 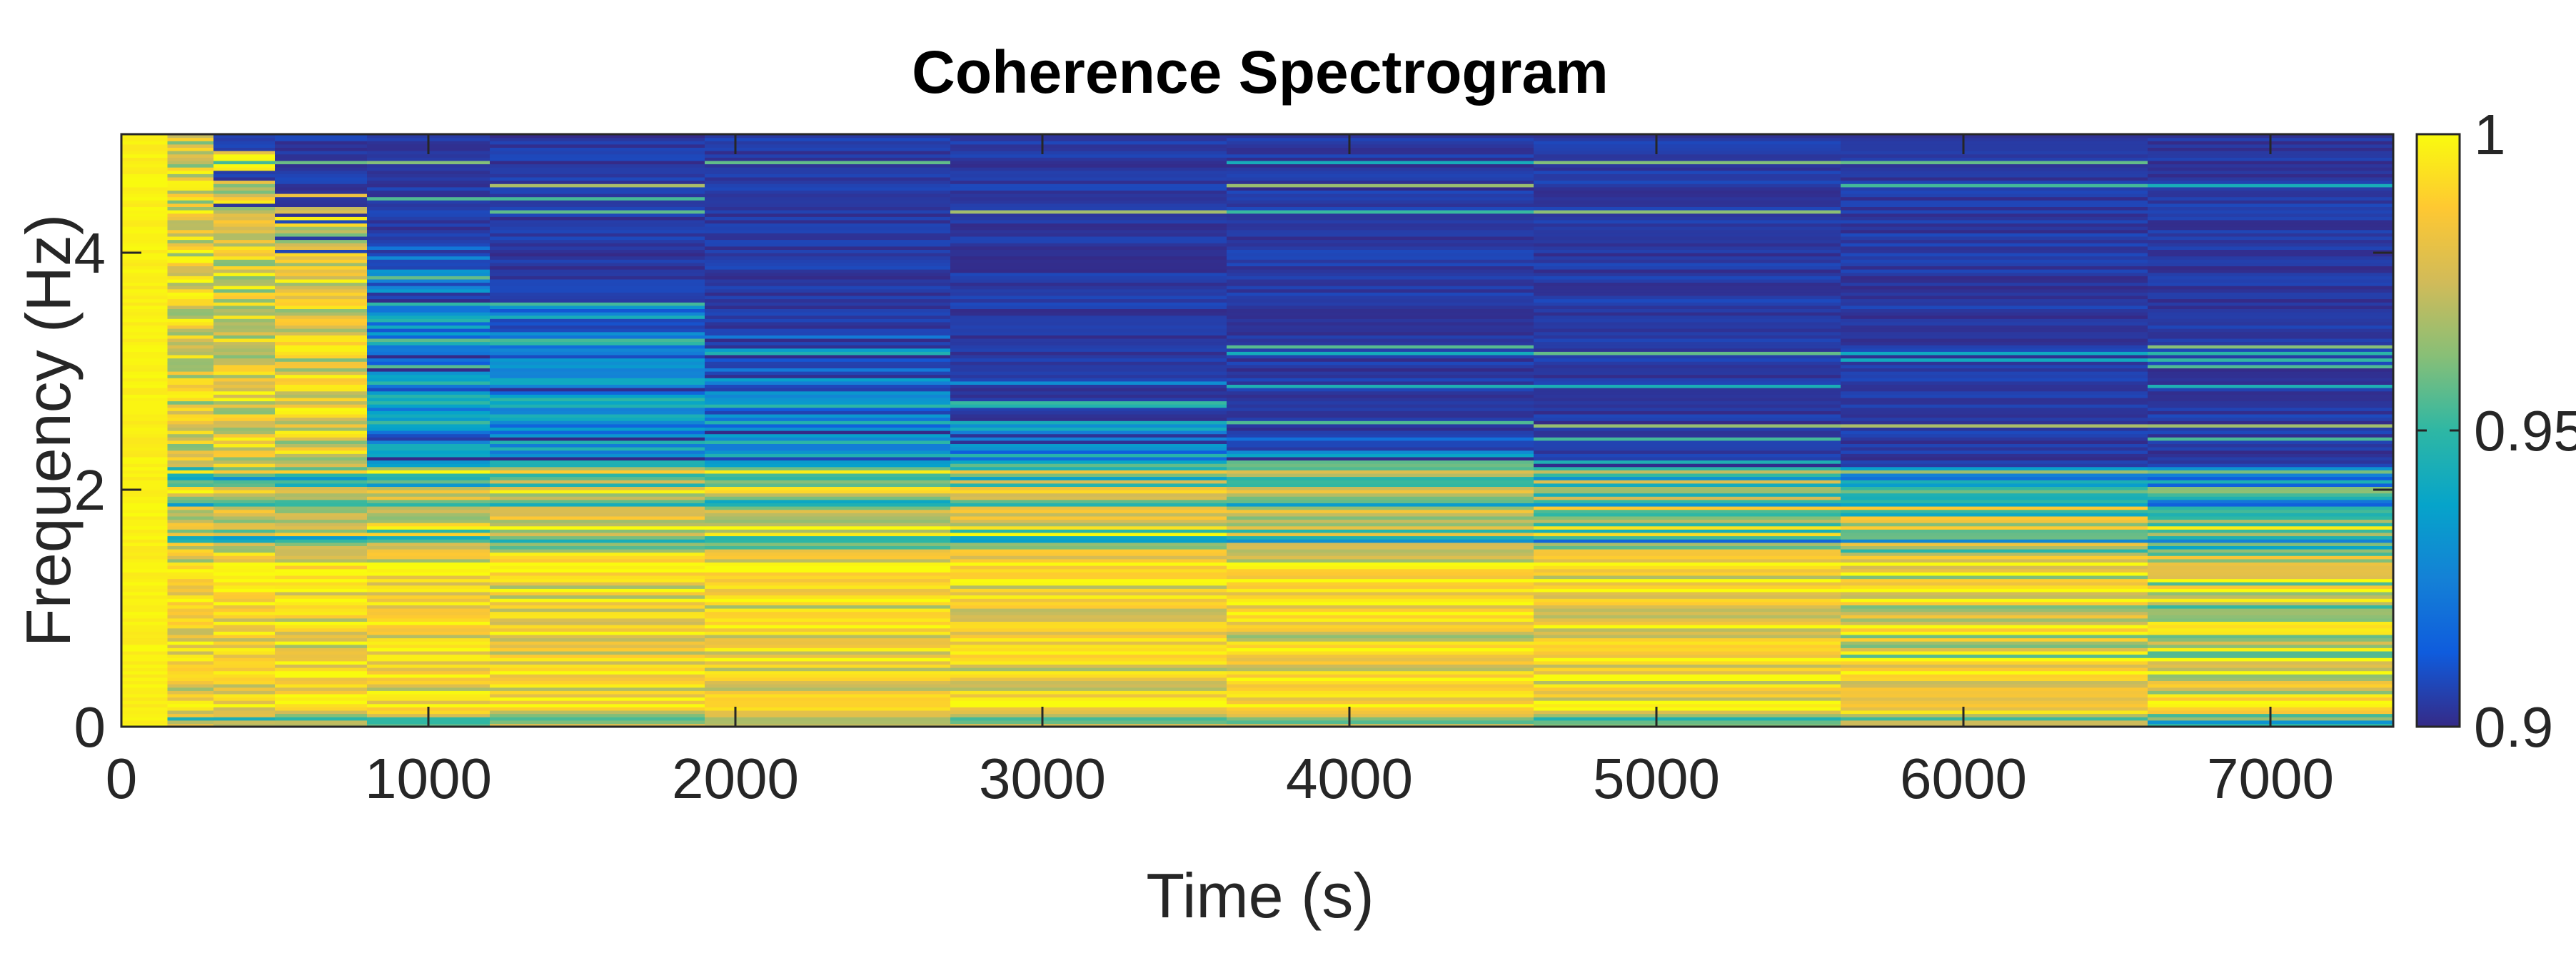 What do you see at coordinates (2495, 431) in the screenshot?
I see `colorbar: 0.90.951` at bounding box center [2495, 431].